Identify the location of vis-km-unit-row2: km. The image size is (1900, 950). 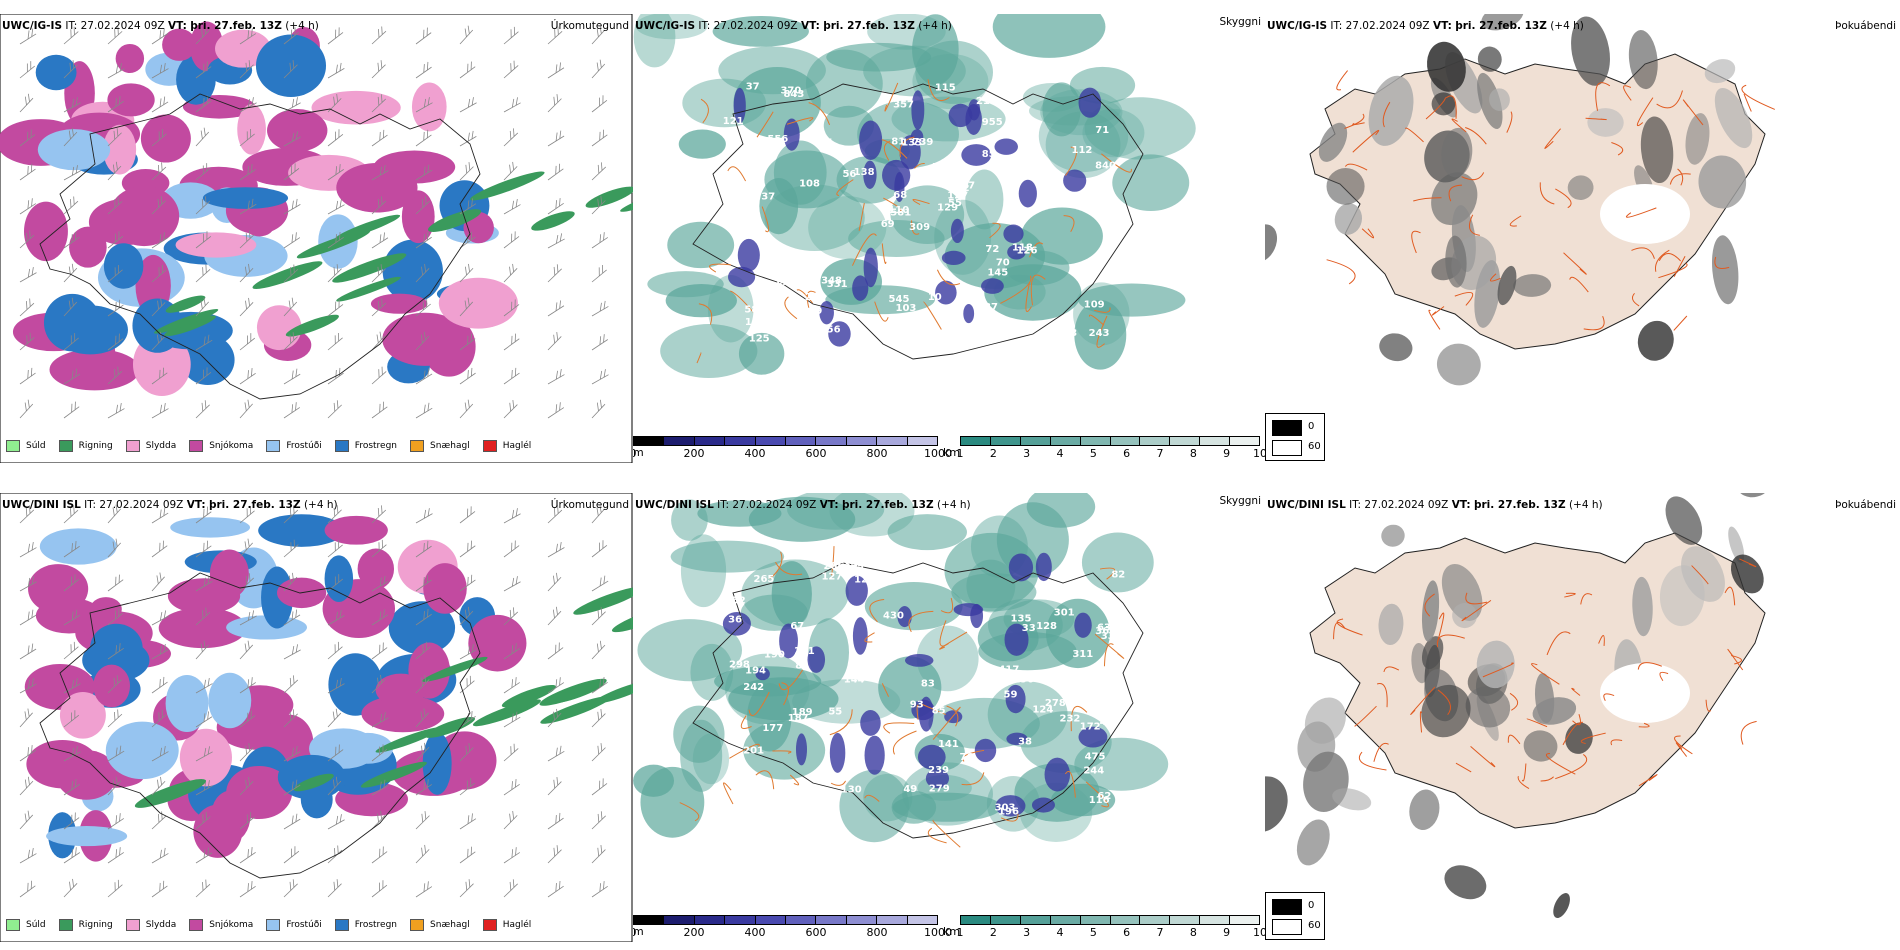
(952, 931).